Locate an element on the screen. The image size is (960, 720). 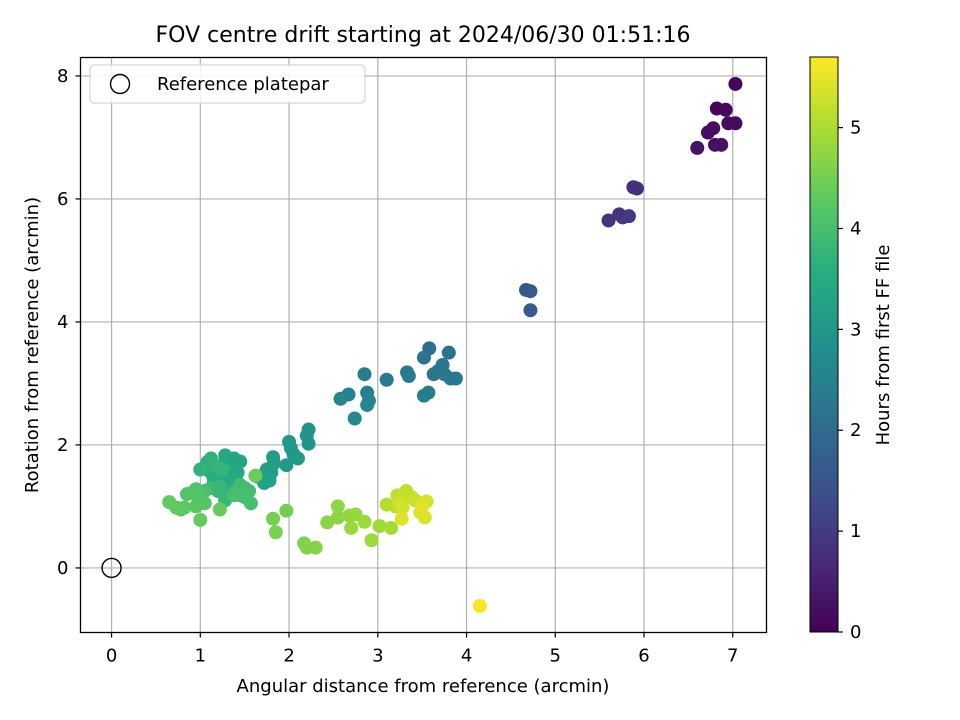
reference-layer is located at coordinates (111, 568).